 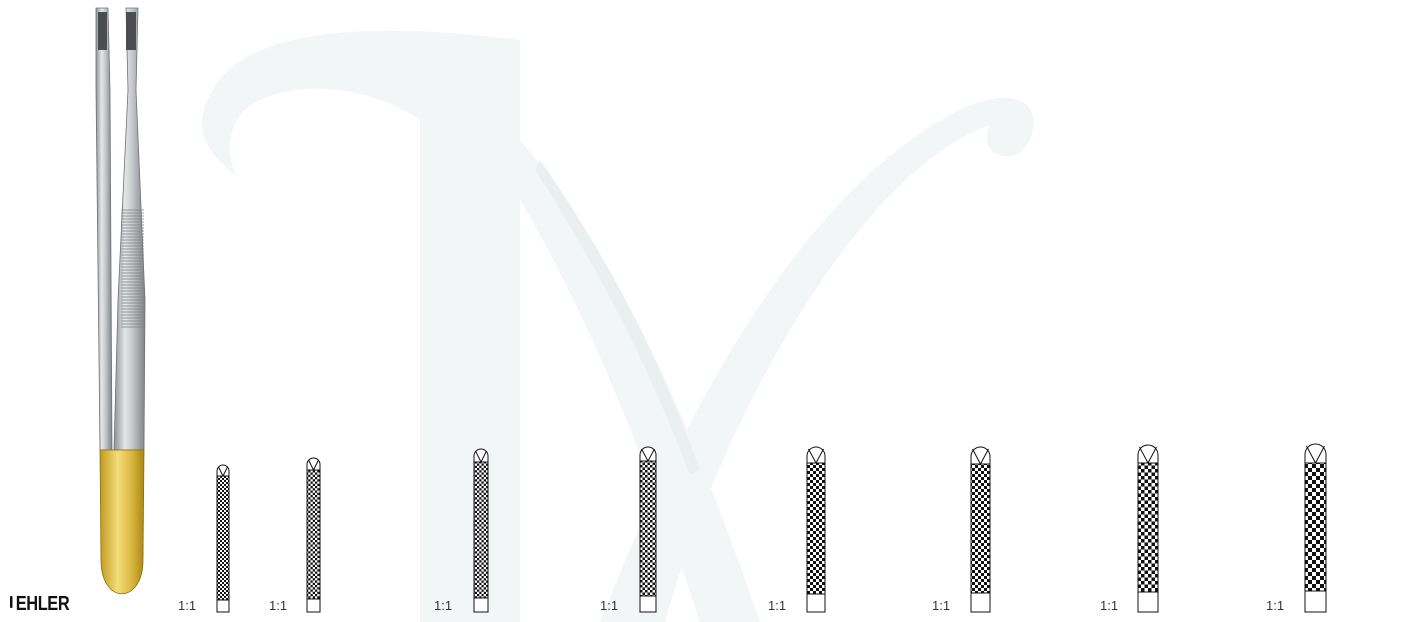 What do you see at coordinates (120, 301) in the screenshot?
I see `forceps-image` at bounding box center [120, 301].